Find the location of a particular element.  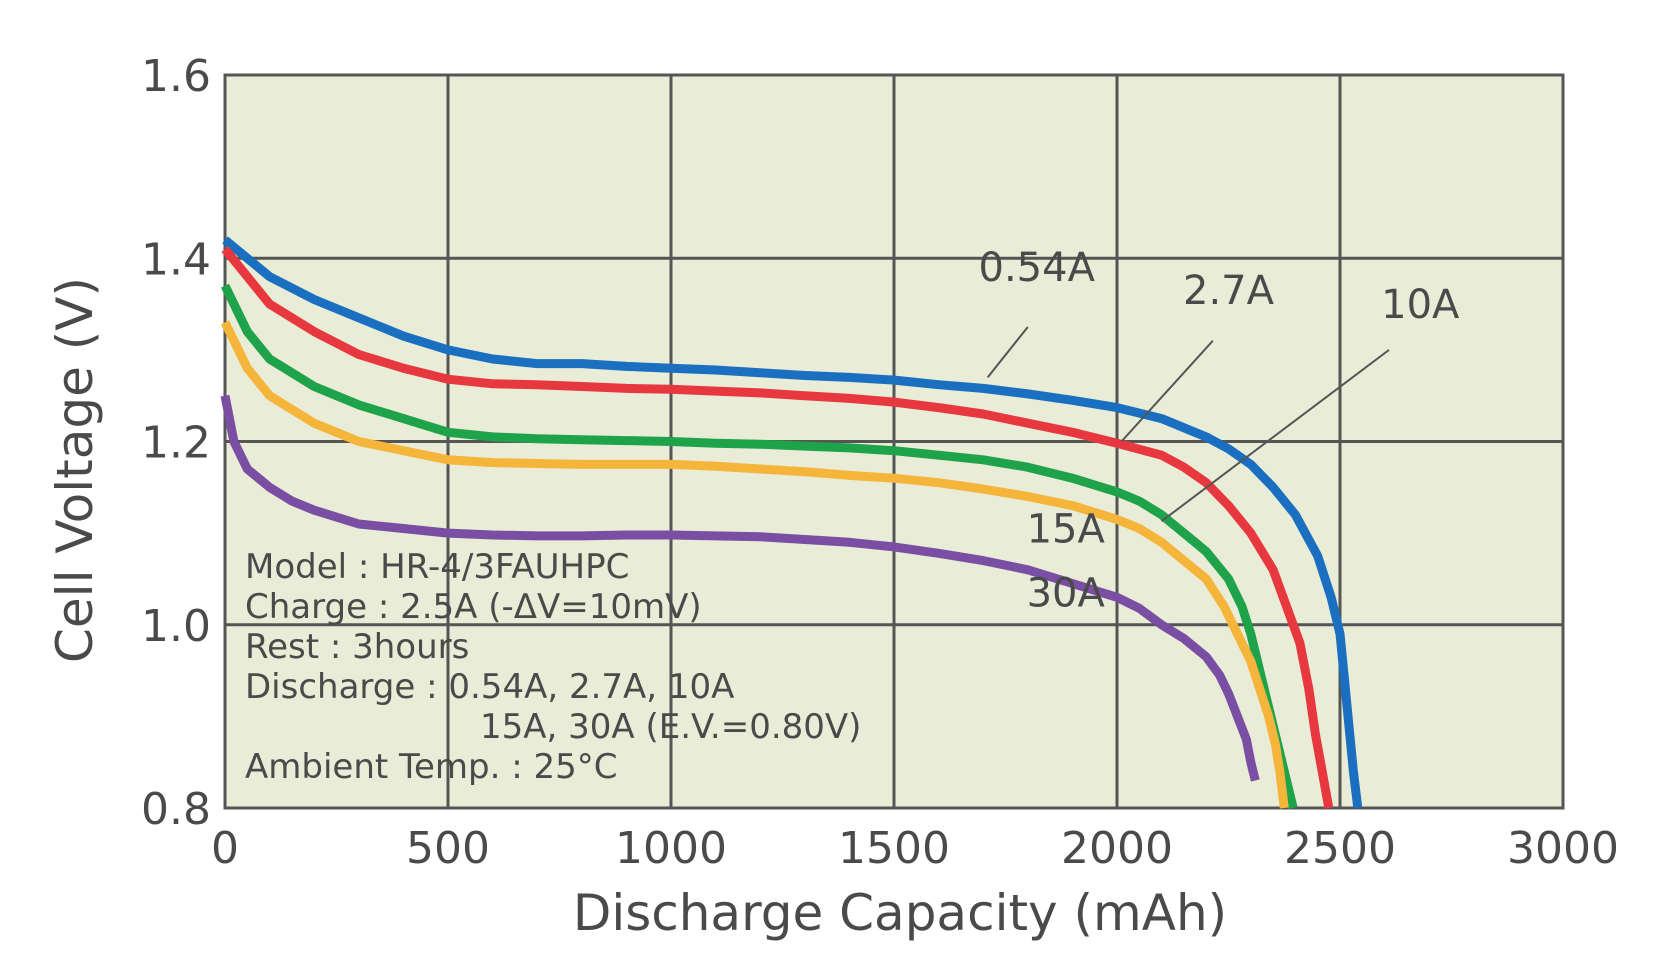

series-label: 2.7A is located at coordinates (1229, 291).